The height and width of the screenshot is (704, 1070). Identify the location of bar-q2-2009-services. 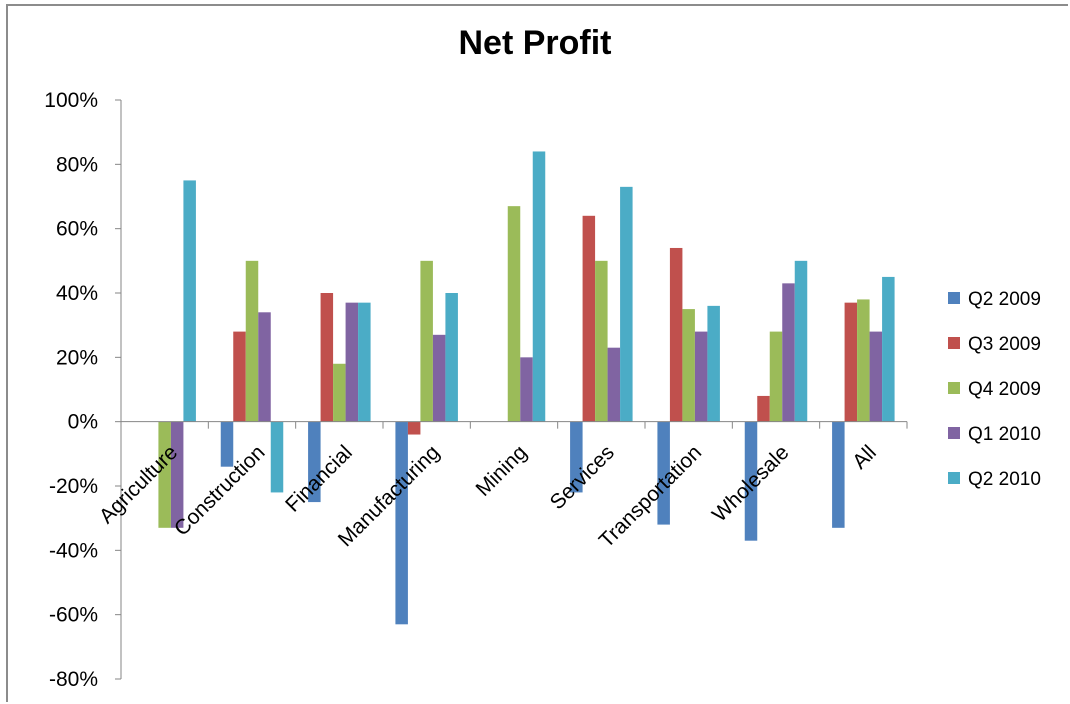
(576, 457).